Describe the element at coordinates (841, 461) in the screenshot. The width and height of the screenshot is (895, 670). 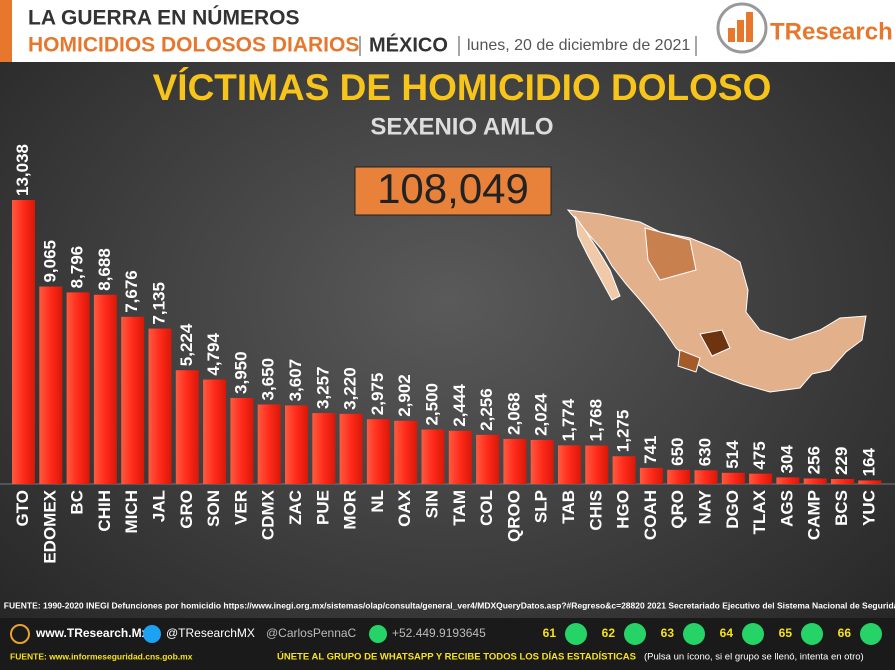
I see `value-label: 229` at that location.